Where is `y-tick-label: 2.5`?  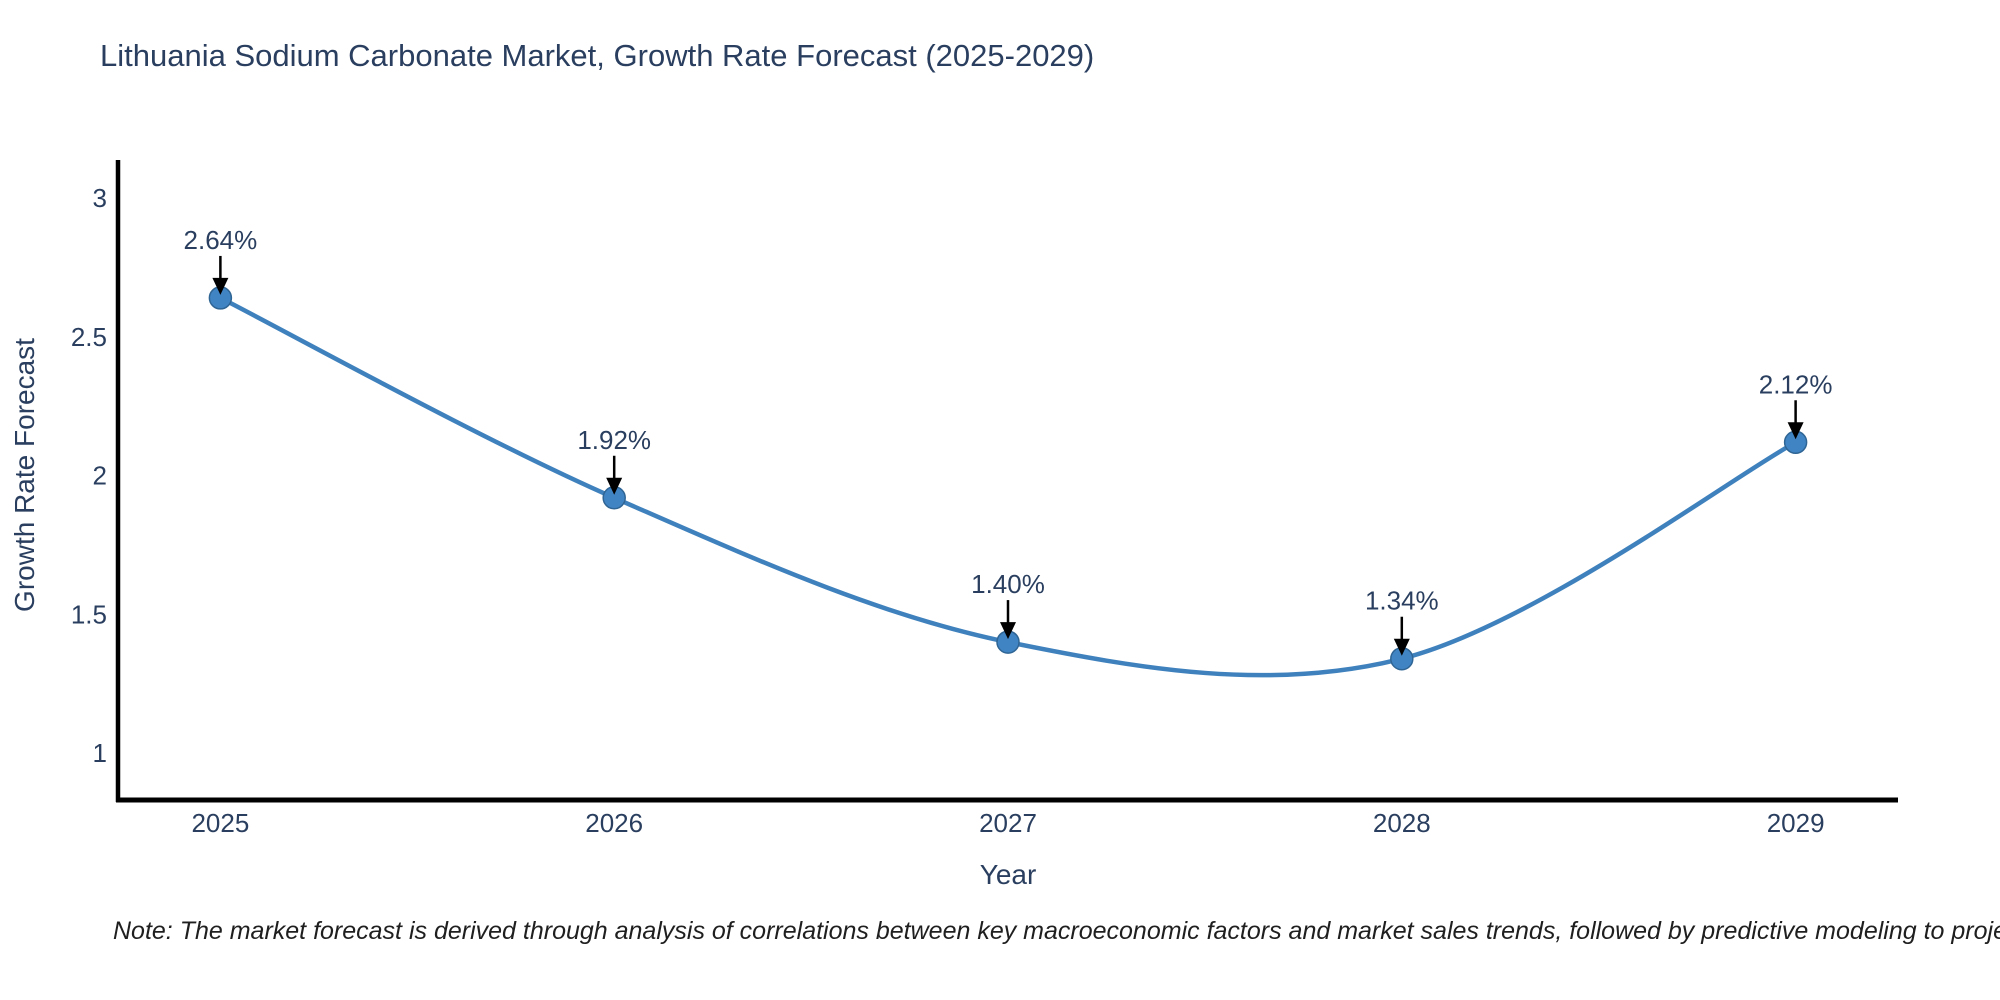 y-tick-label: 2.5 is located at coordinates (89, 337).